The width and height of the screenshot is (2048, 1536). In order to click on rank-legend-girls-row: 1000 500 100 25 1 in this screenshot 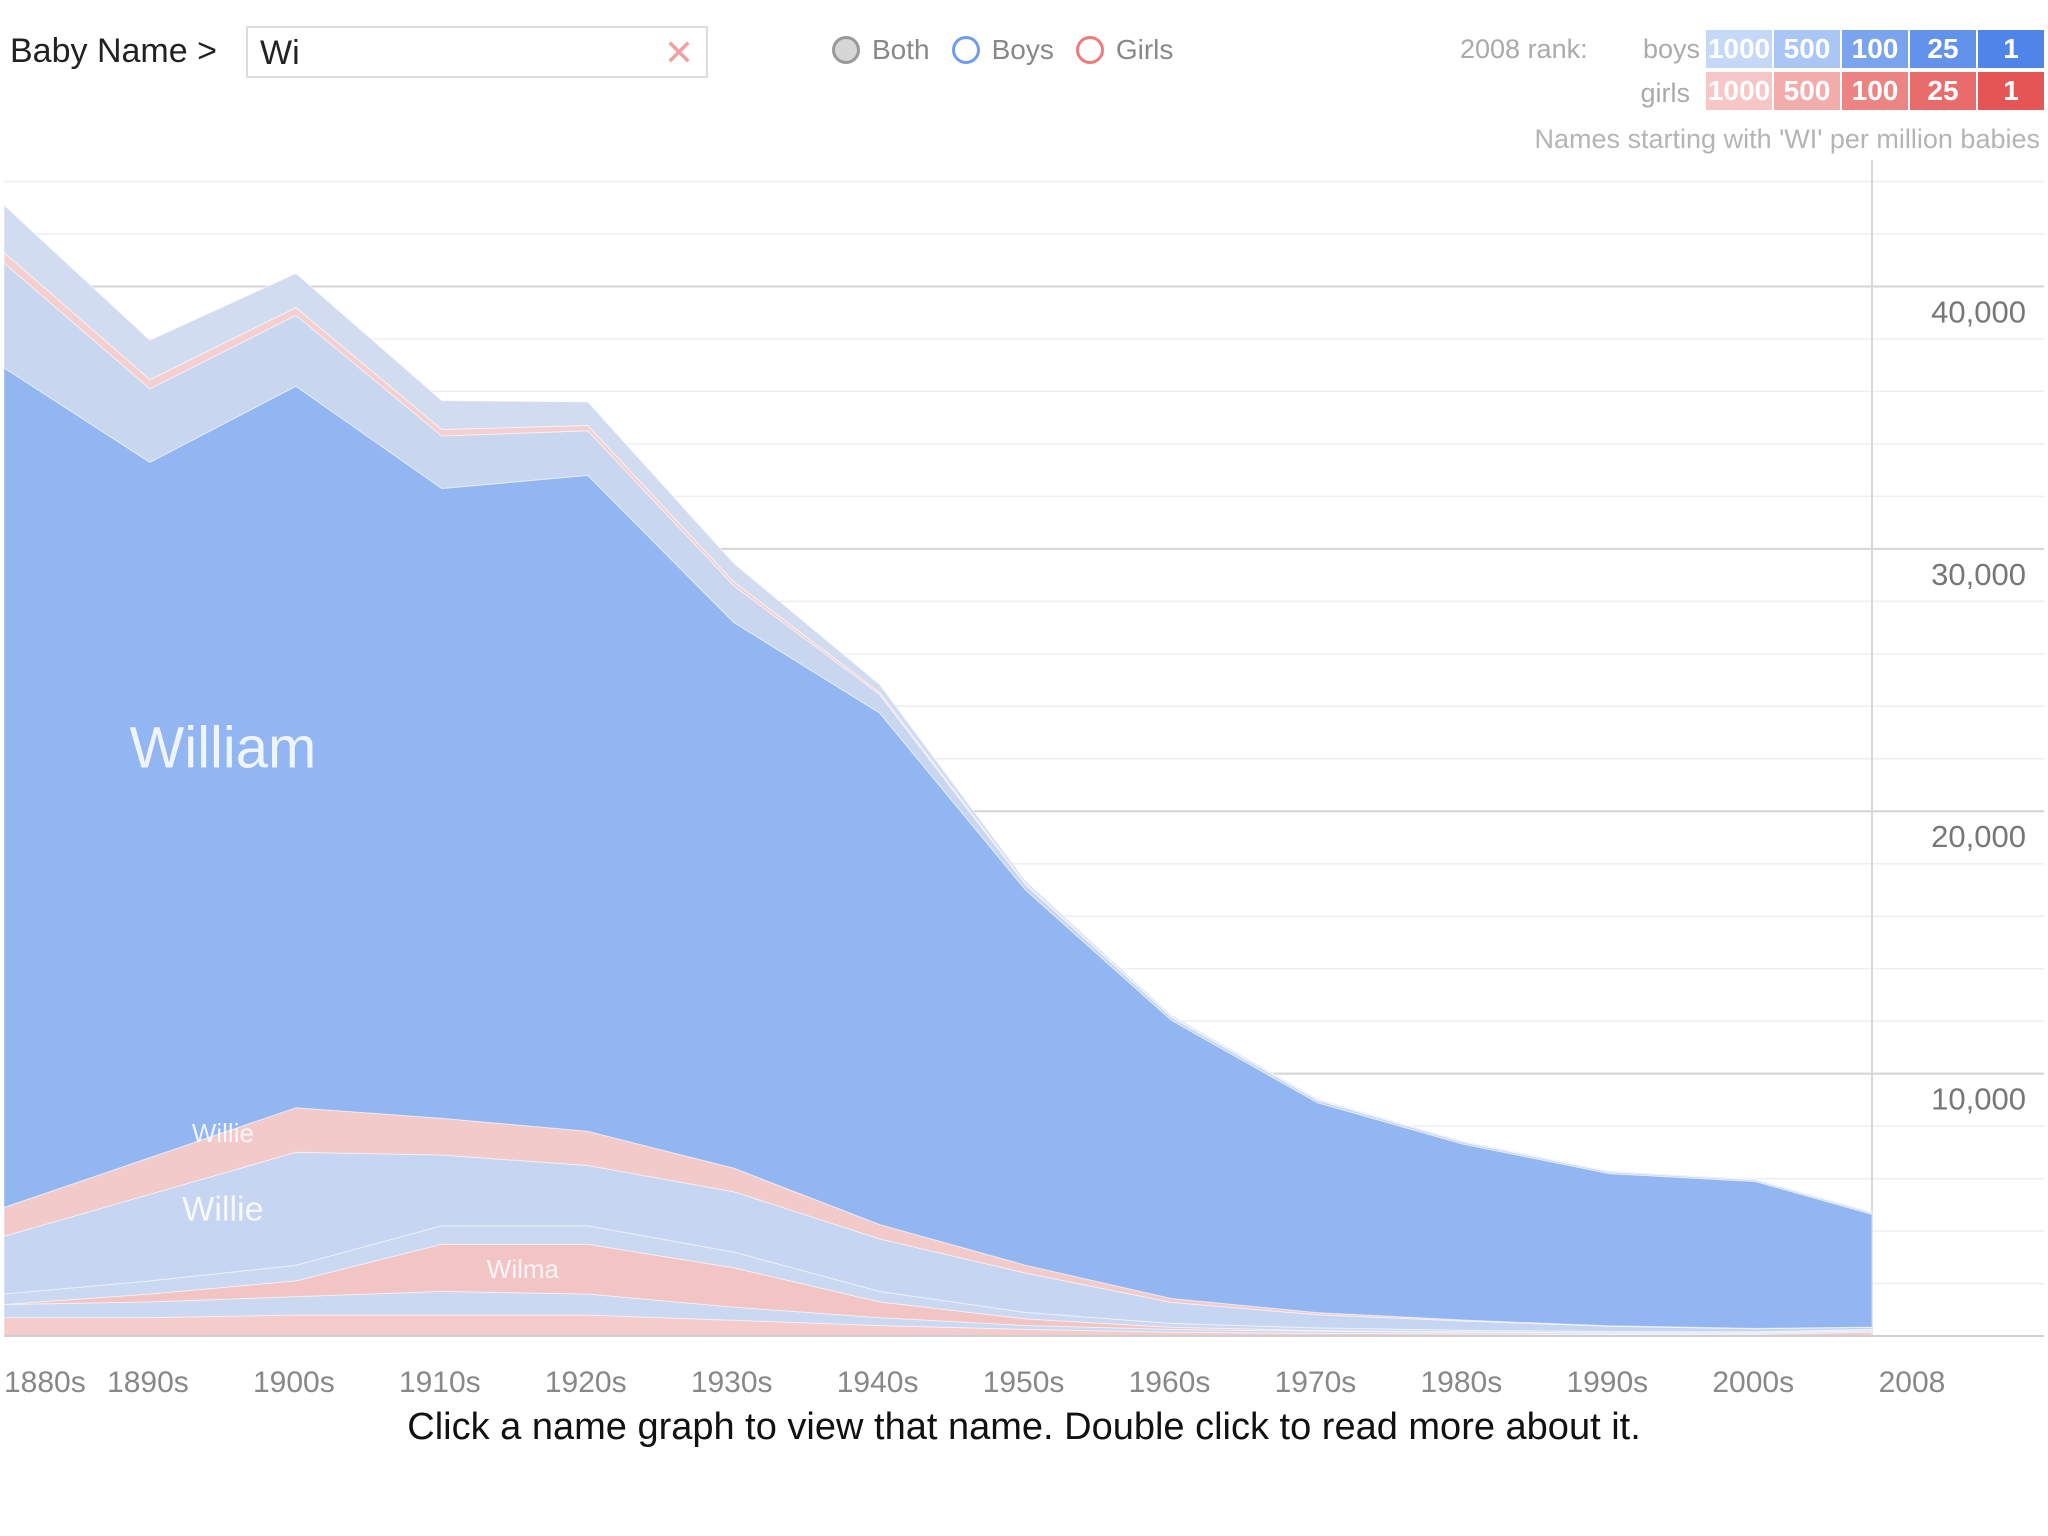, I will do `click(1876, 91)`.